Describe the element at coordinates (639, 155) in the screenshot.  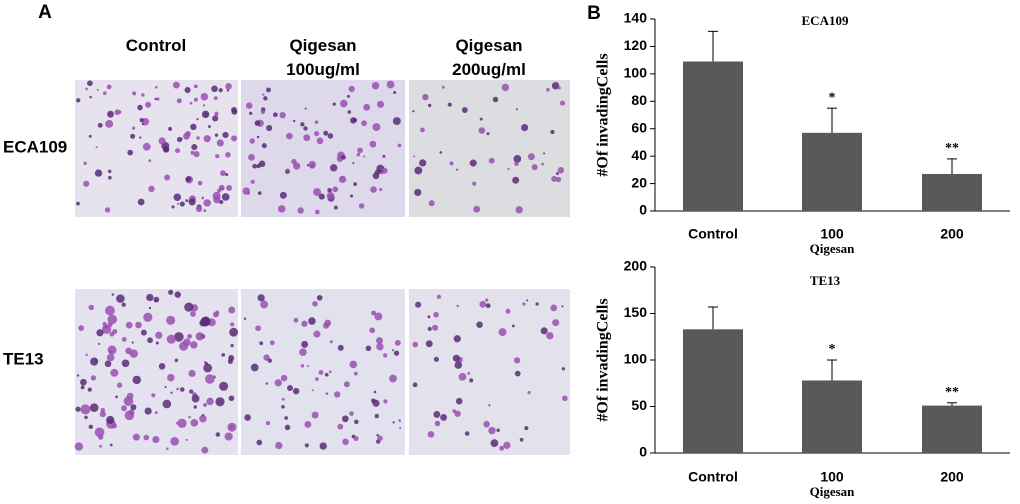
I see `y-tick-label: 40` at that location.